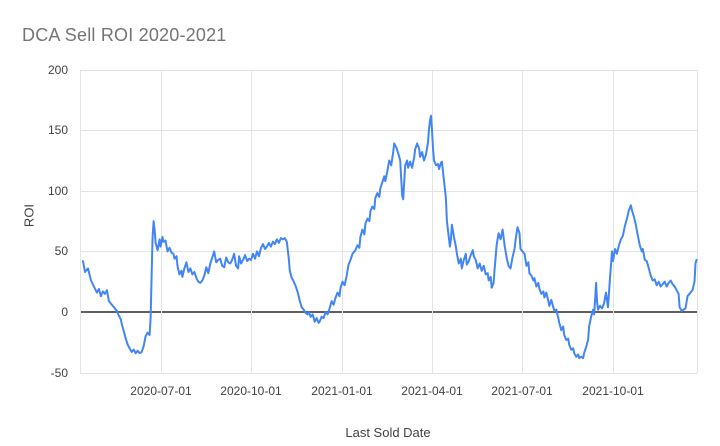  I want to click on y-tick-label: 150, so click(57, 130).